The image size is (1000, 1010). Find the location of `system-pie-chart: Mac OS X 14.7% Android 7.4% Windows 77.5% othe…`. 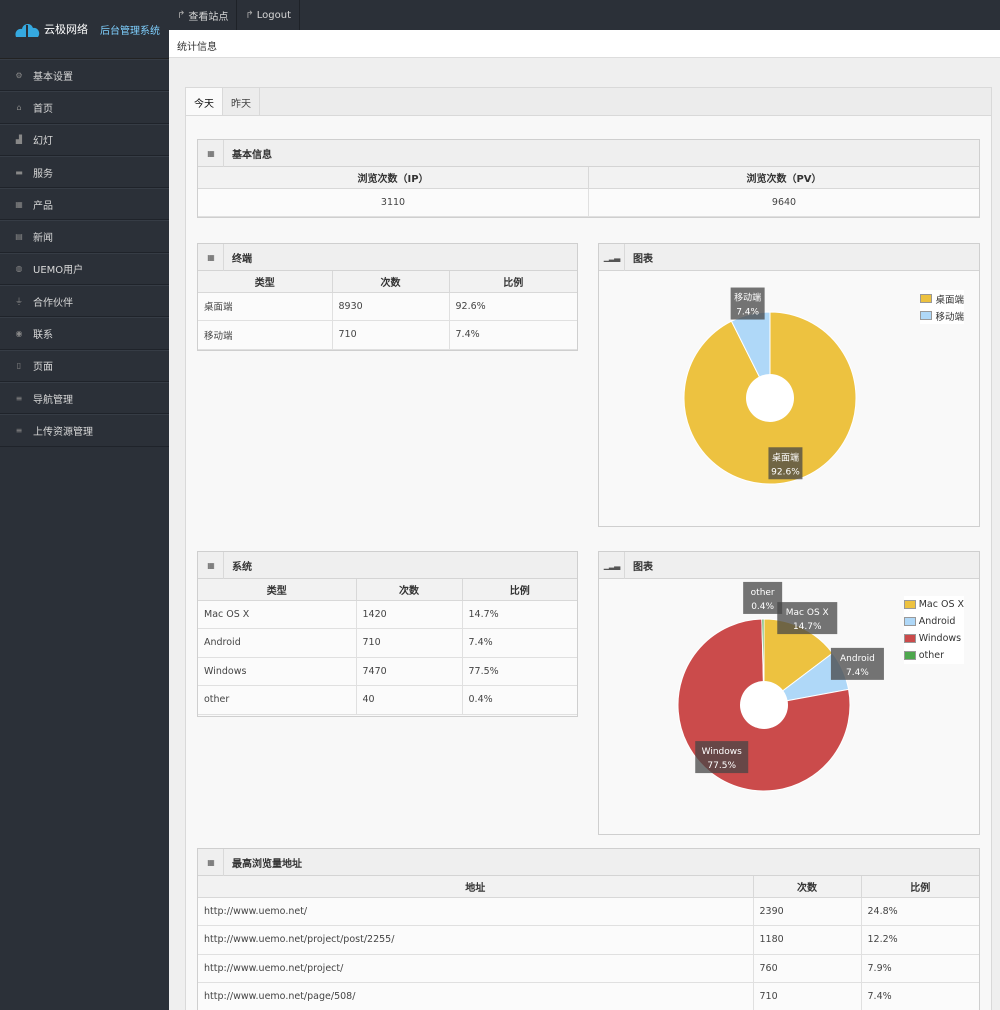

system-pie-chart: Mac OS X 14.7% Android 7.4% Windows 77.5% othe… is located at coordinates (780, 686).